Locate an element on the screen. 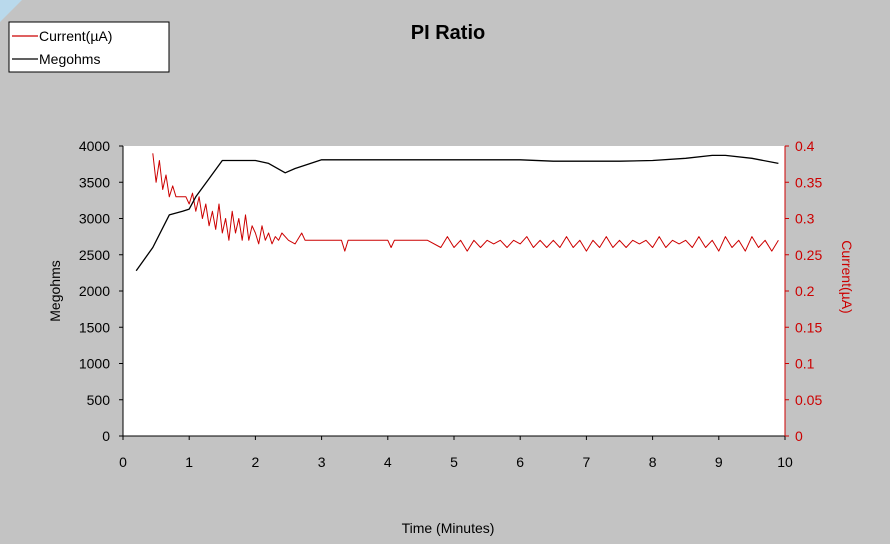 The height and width of the screenshot is (544, 890). right-y-tick-label: 0.05 is located at coordinates (808, 400).